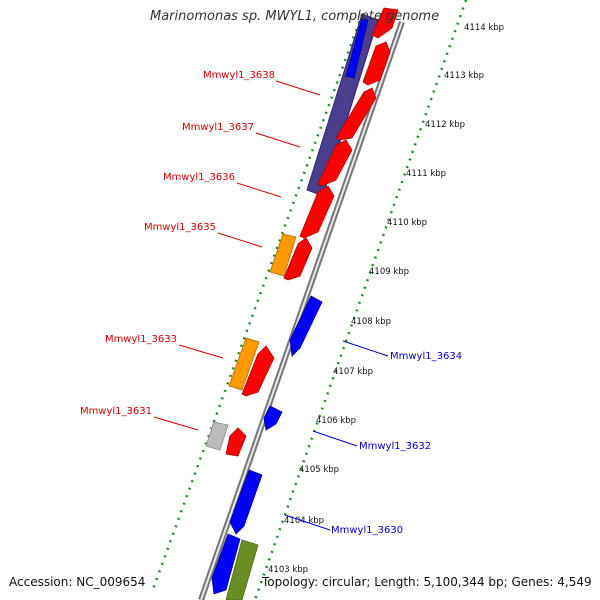 The height and width of the screenshot is (600, 600). Describe the element at coordinates (217, 436) in the screenshot. I see `gene-grey` at that location.